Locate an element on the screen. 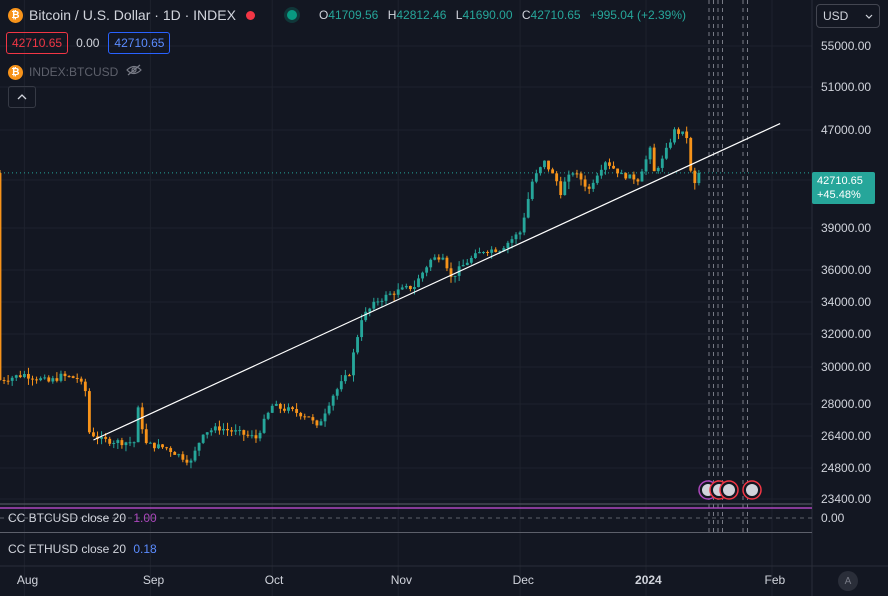  change-value: +995.04 (+2.39%) is located at coordinates (638, 15).